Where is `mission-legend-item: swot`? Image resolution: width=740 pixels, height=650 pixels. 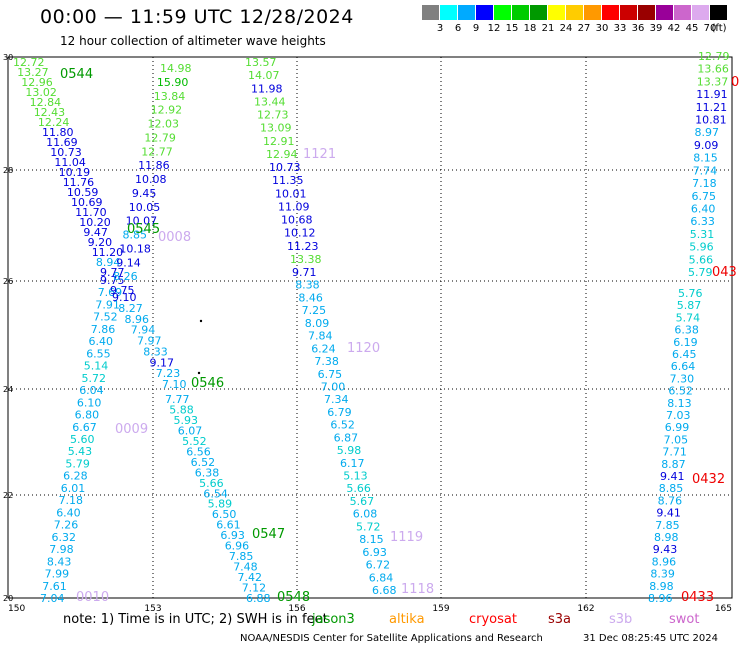
mission-legend-item: swot is located at coordinates (684, 619).